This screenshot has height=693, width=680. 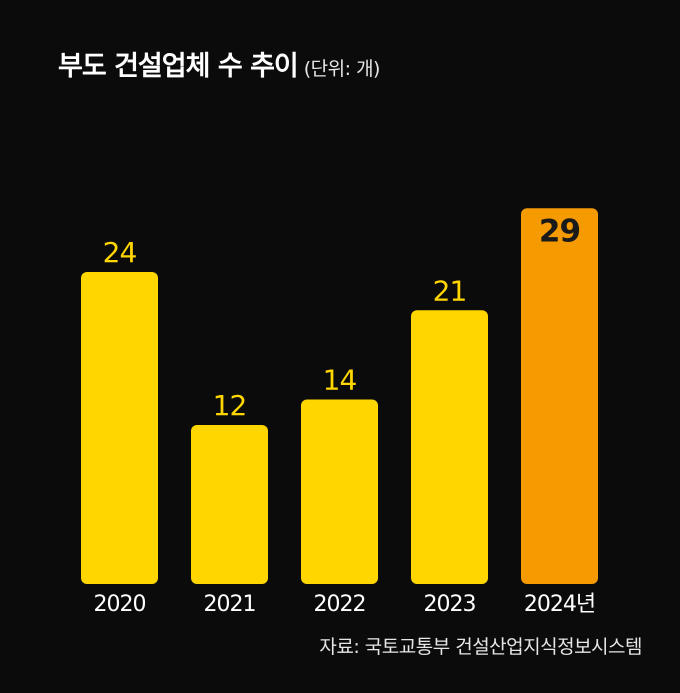 I want to click on bar-base-2023, so click(x=449, y=575).